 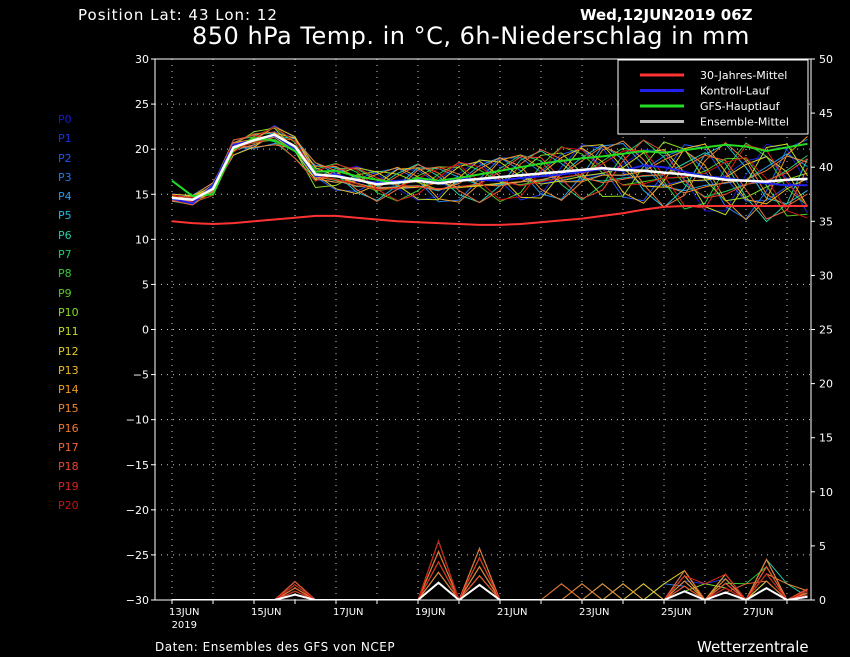 I want to click on member-label: P13, so click(x=68, y=370).